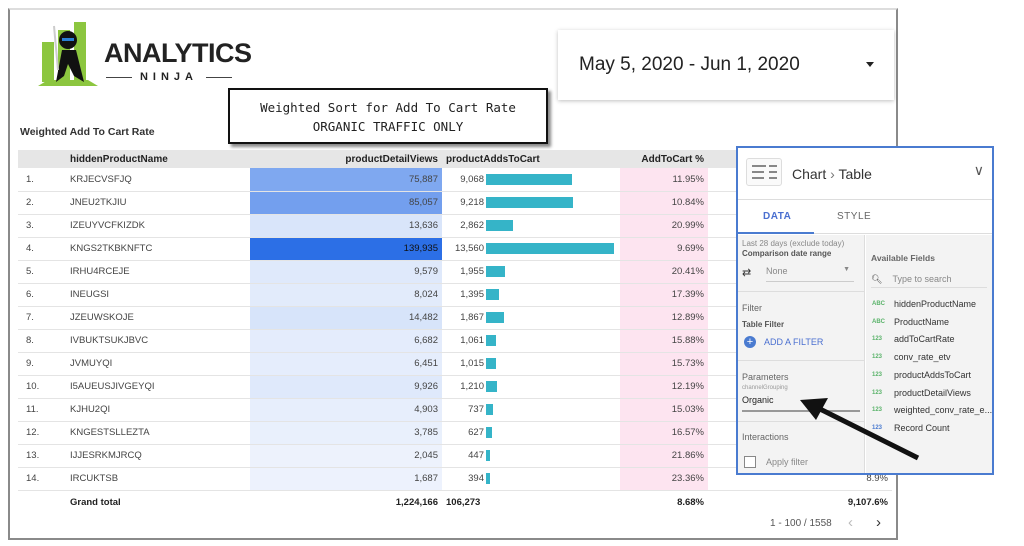  What do you see at coordinates (531, 295) in the screenshot?
I see `adds-to-cart-cell: 1,395` at bounding box center [531, 295].